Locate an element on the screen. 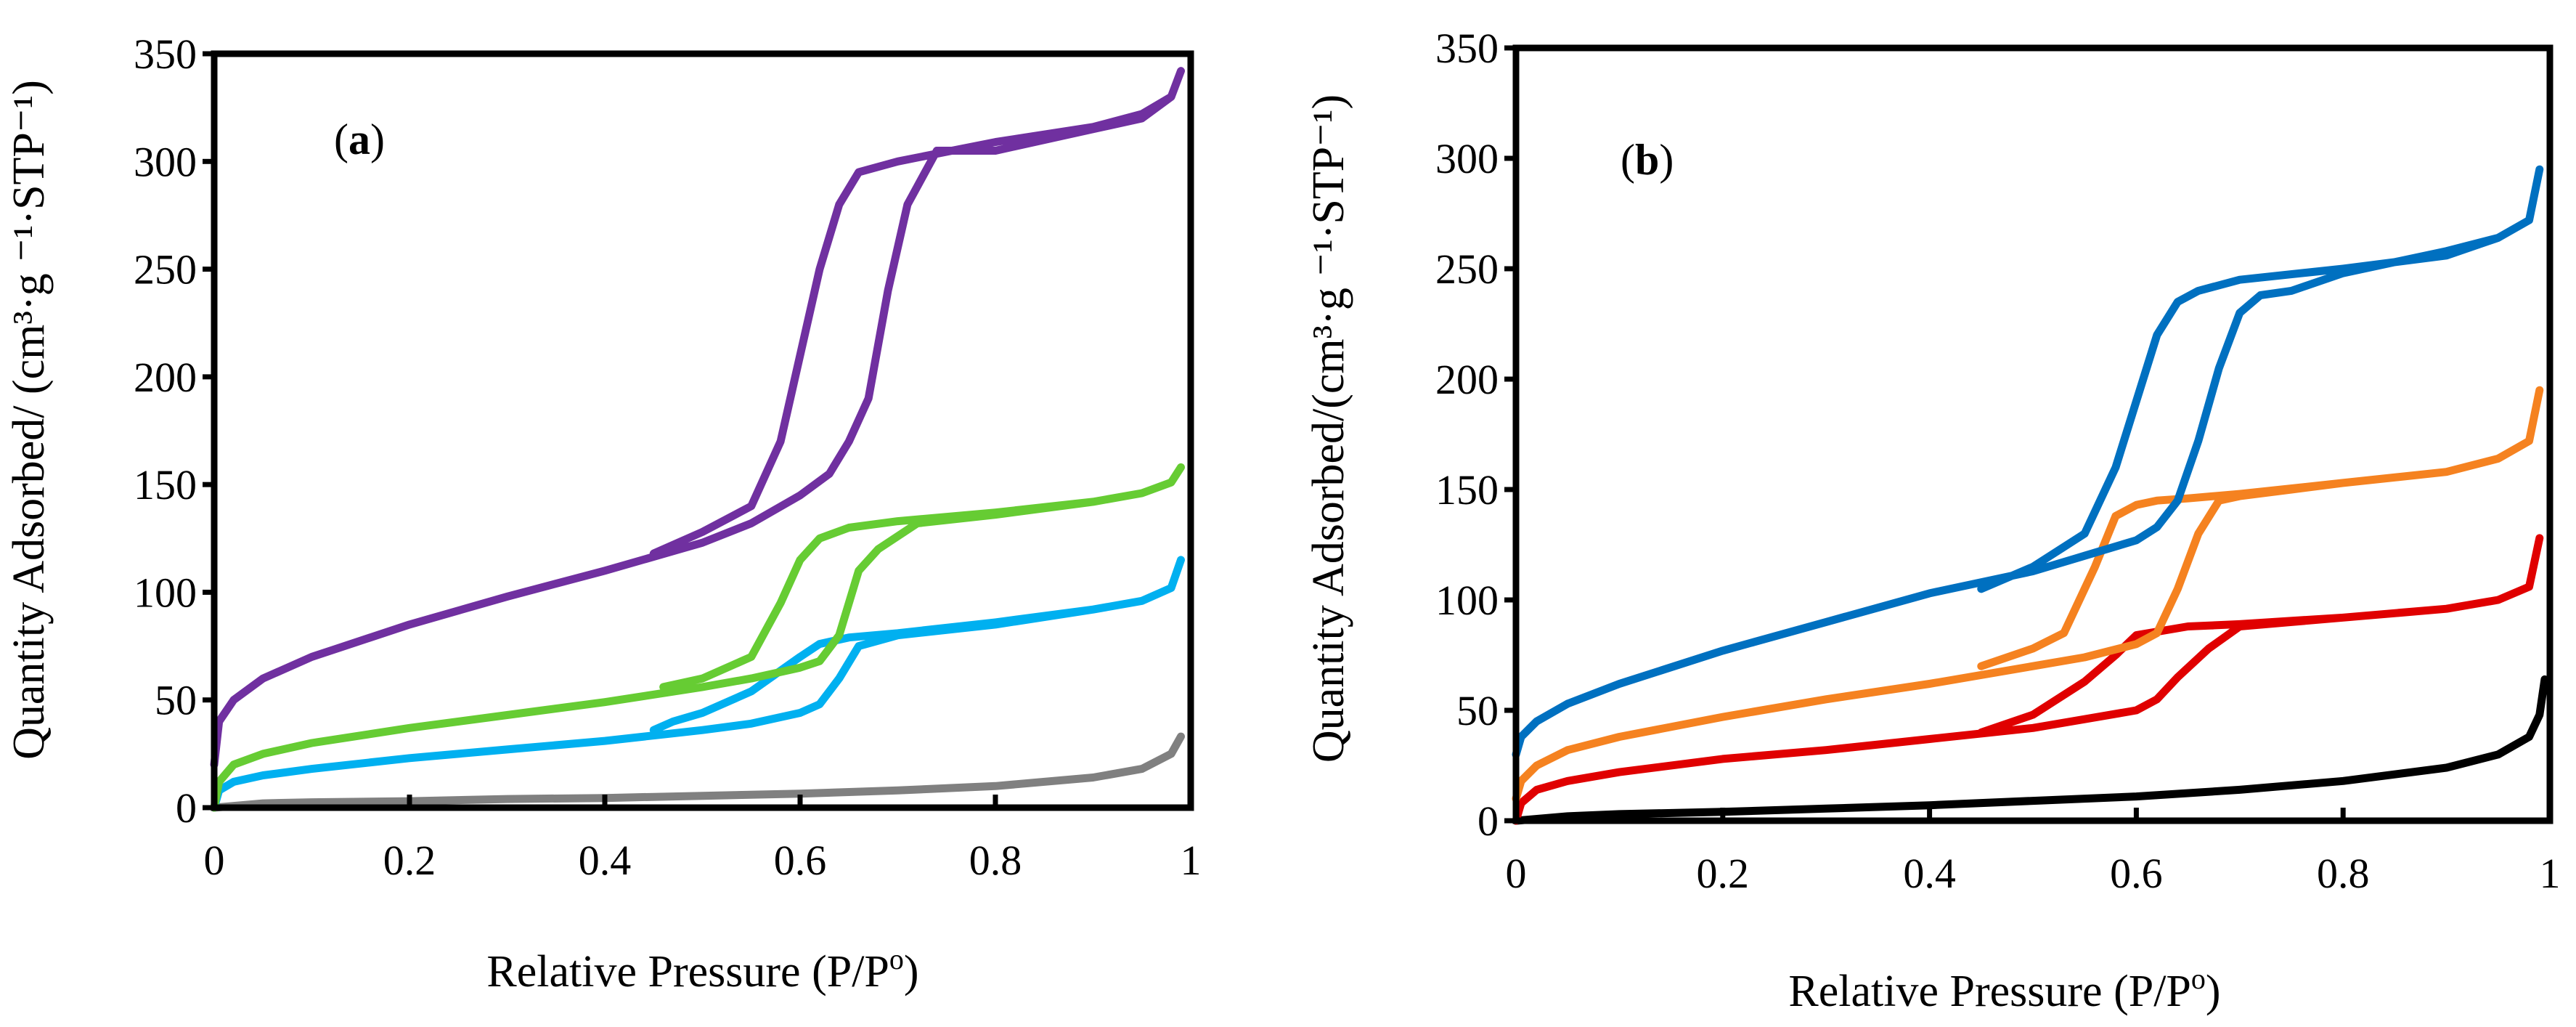 This screenshot has width=2576, height=1027. panel-a-y-axis-title: Quantity Adsorbed/ (cm³·g ⁻¹·STP⁻¹) is located at coordinates (29, 420).